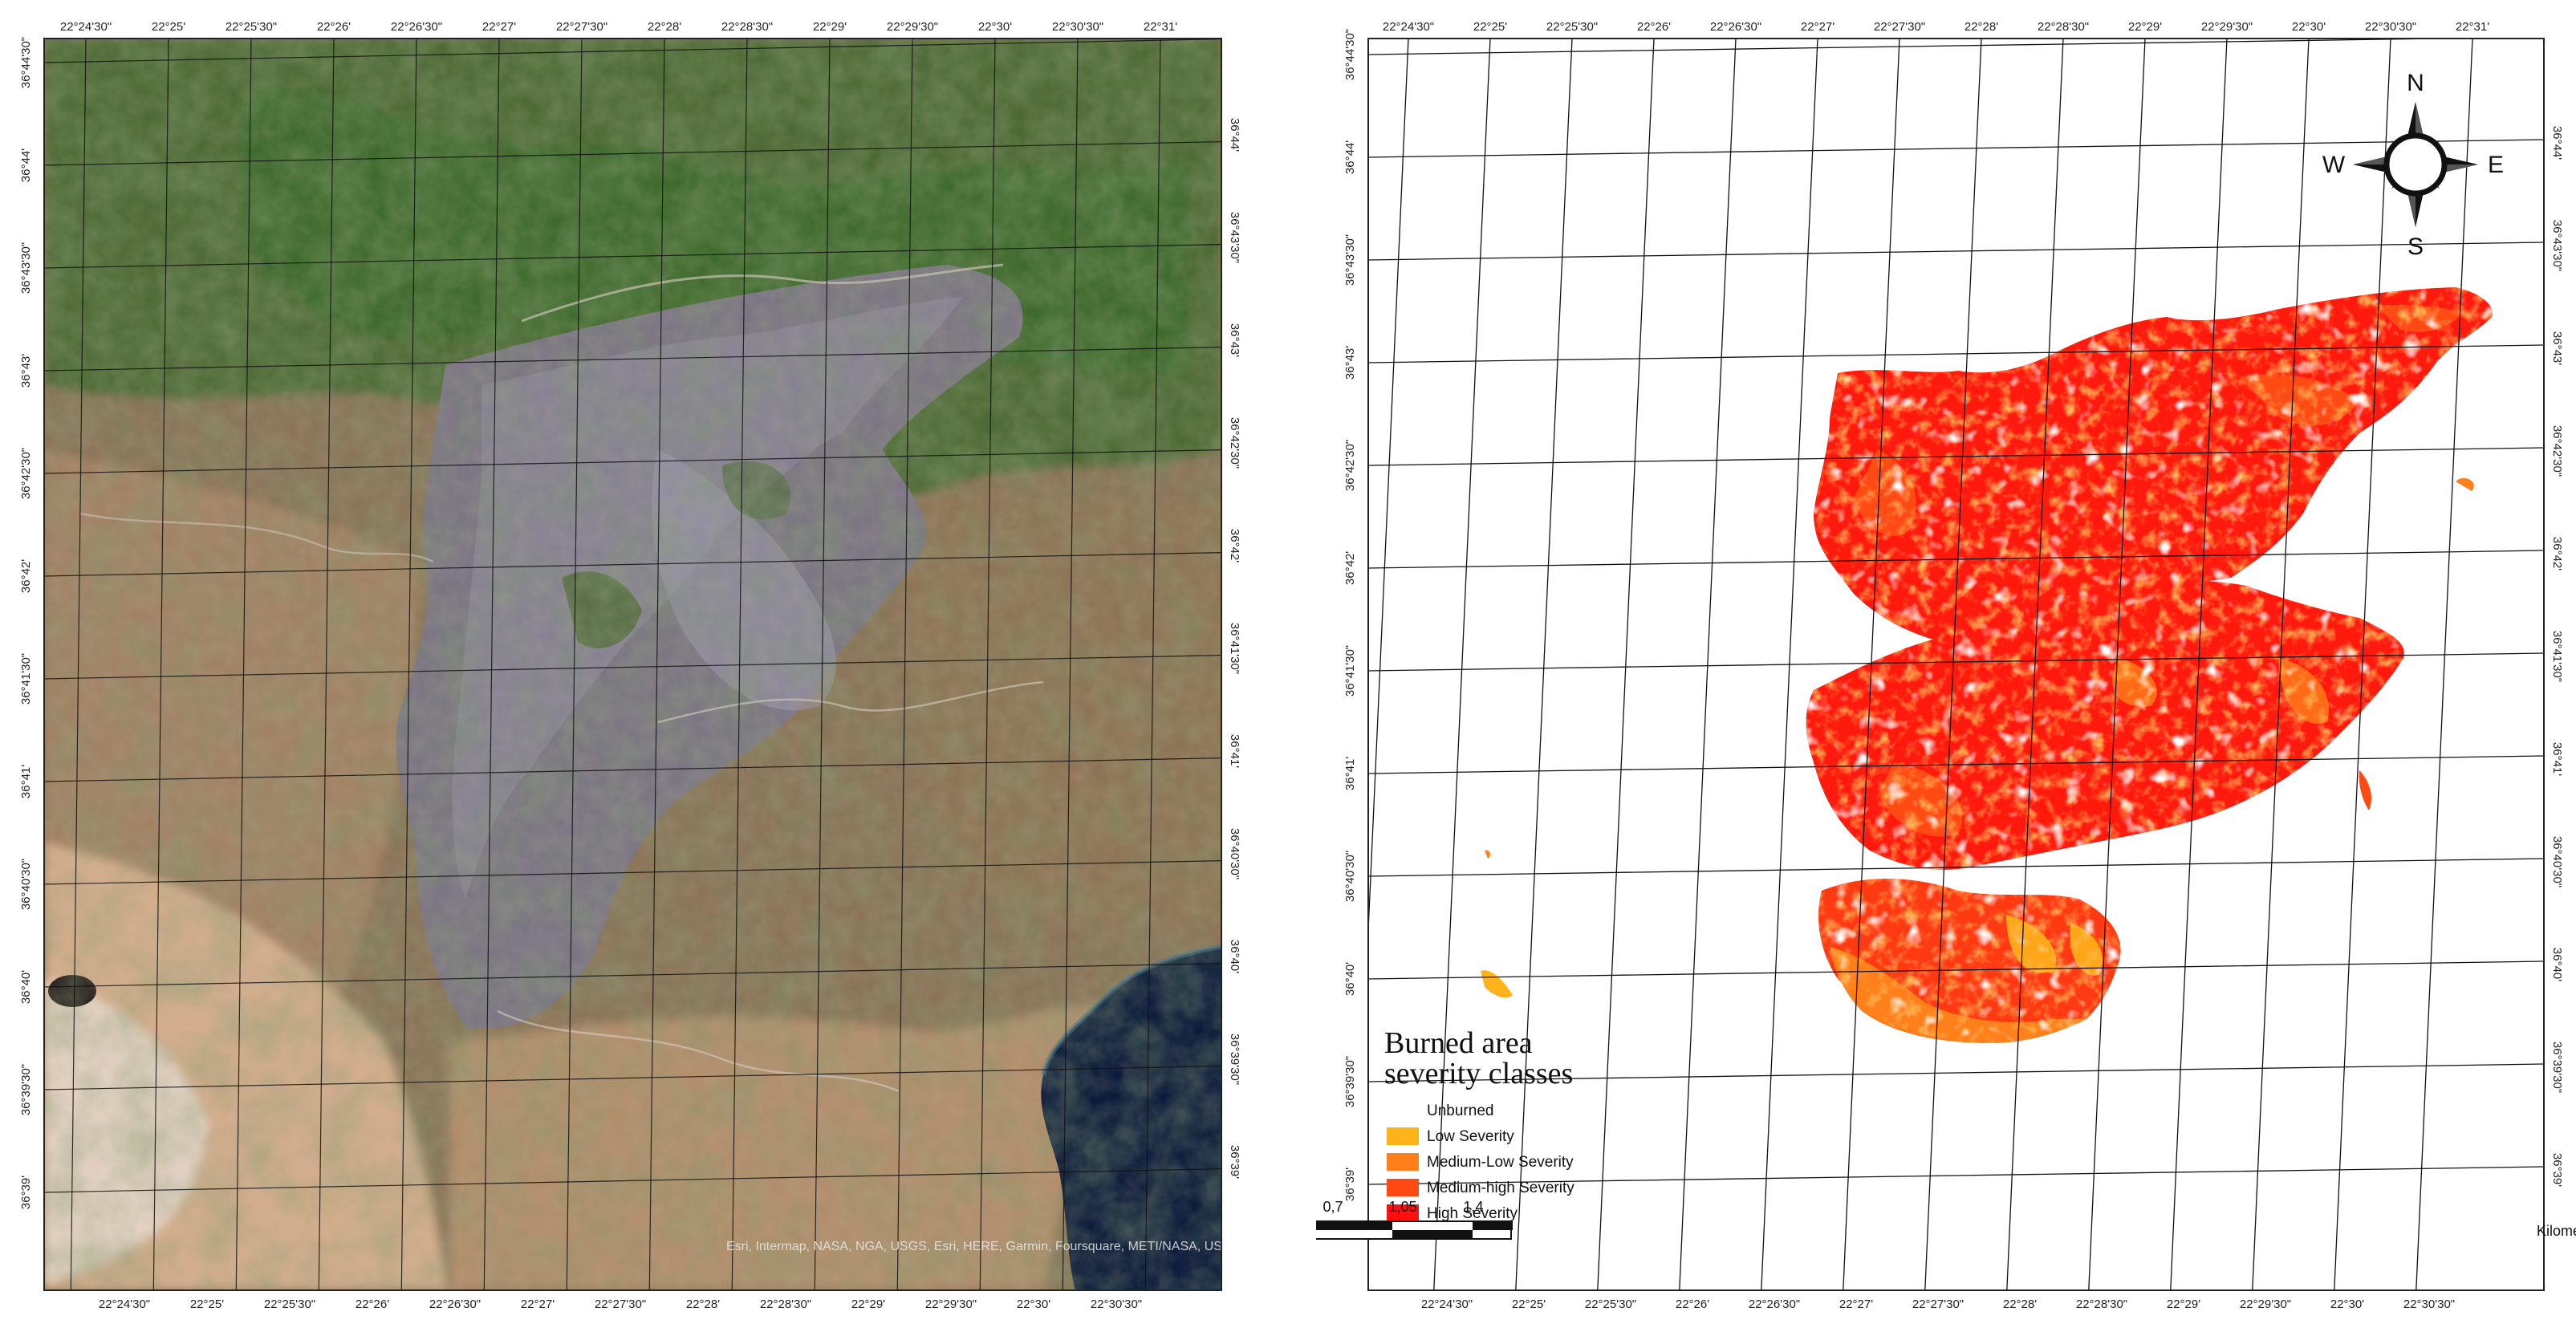 This screenshot has width=2576, height=1328. What do you see at coordinates (2334, 165) in the screenshot?
I see `compass-west-label: W` at bounding box center [2334, 165].